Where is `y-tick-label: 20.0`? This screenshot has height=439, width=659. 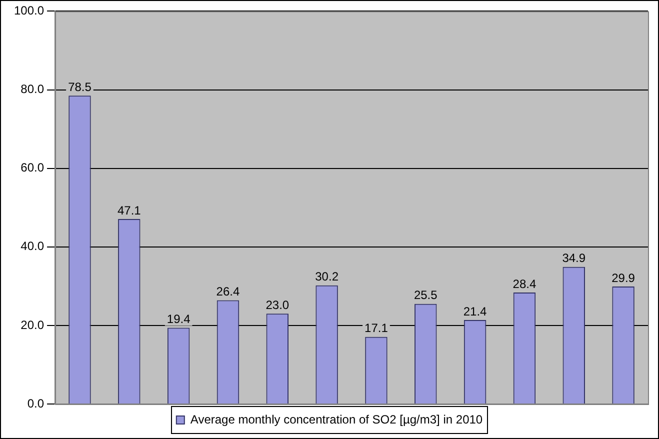
y-tick-label: 20.0 is located at coordinates (32, 325).